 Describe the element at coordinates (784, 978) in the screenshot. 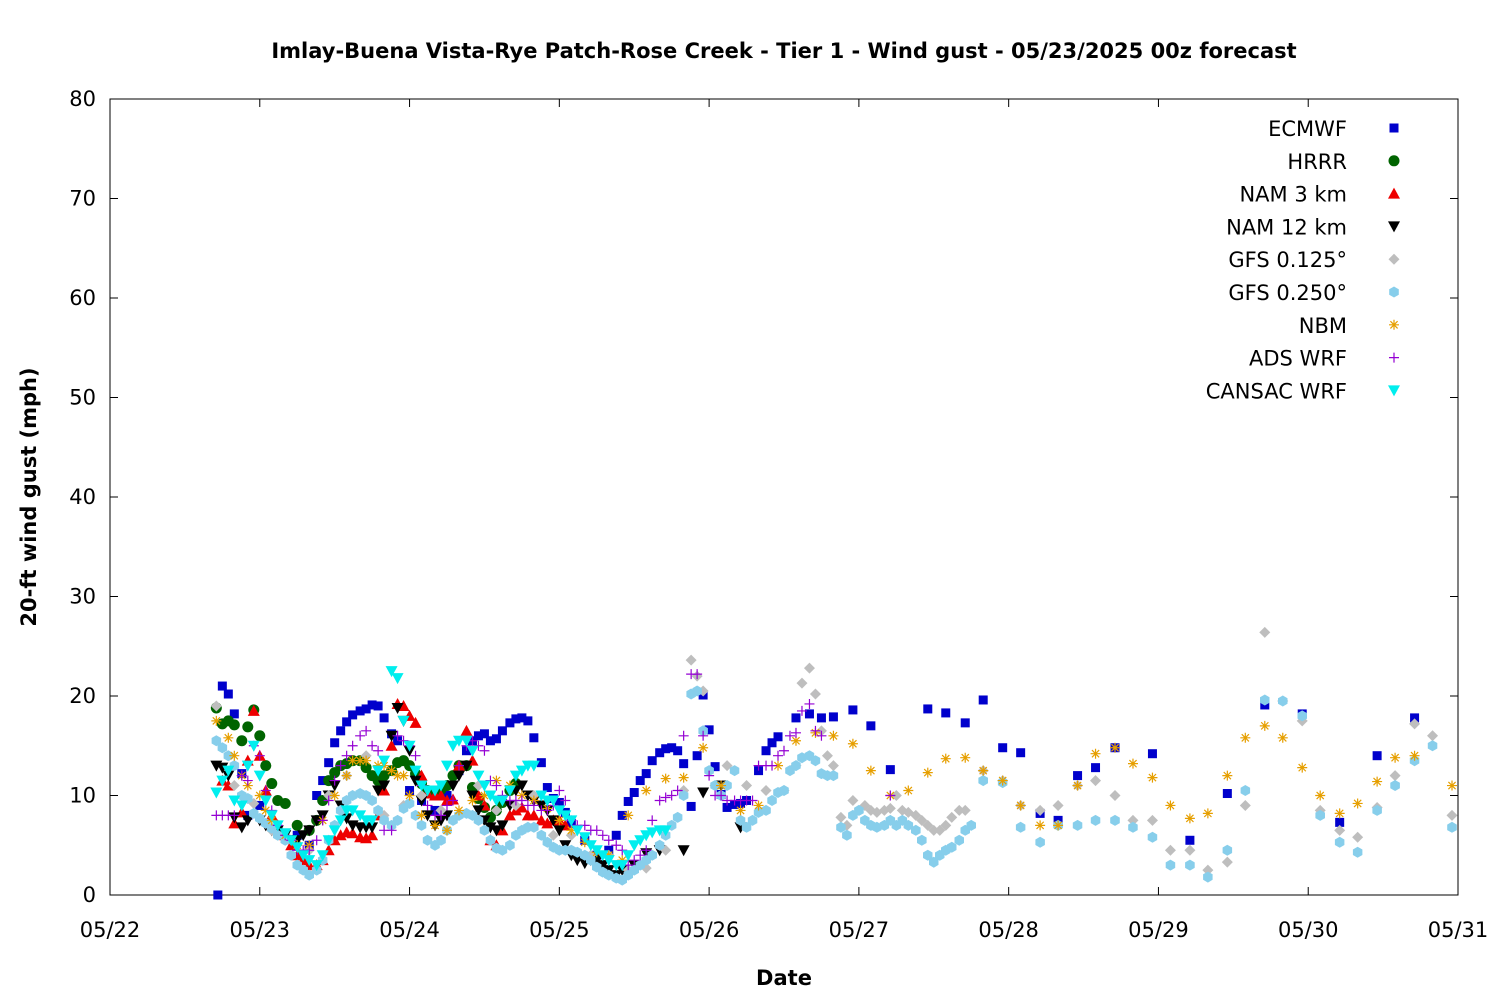

I see `x-axis-label: Date` at that location.